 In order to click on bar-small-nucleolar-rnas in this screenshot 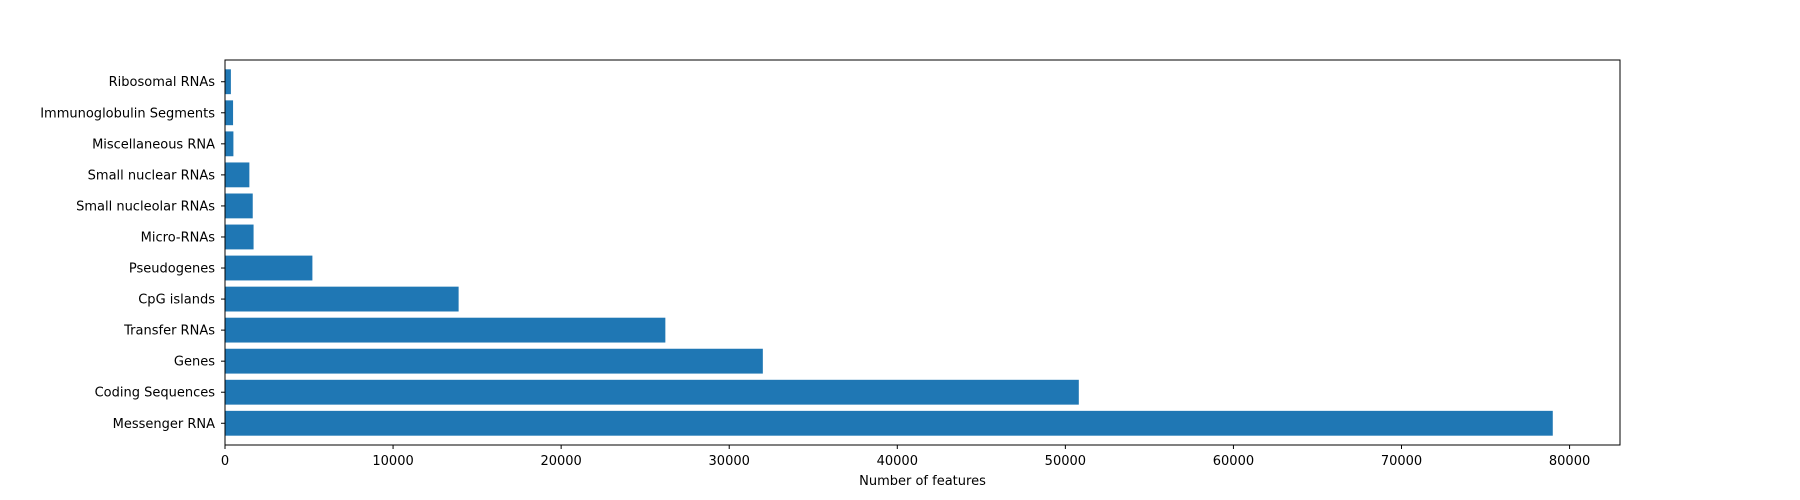, I will do `click(239, 206)`.